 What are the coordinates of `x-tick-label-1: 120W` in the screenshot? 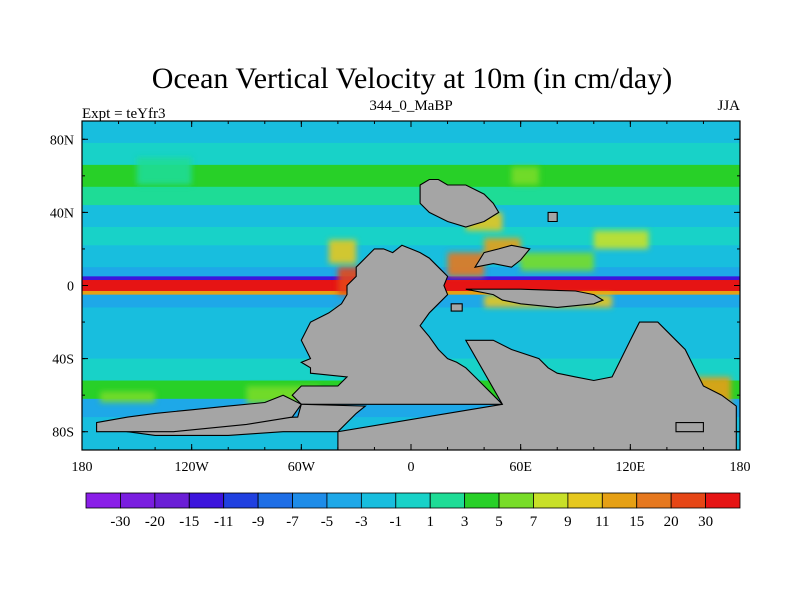 It's located at (192, 467).